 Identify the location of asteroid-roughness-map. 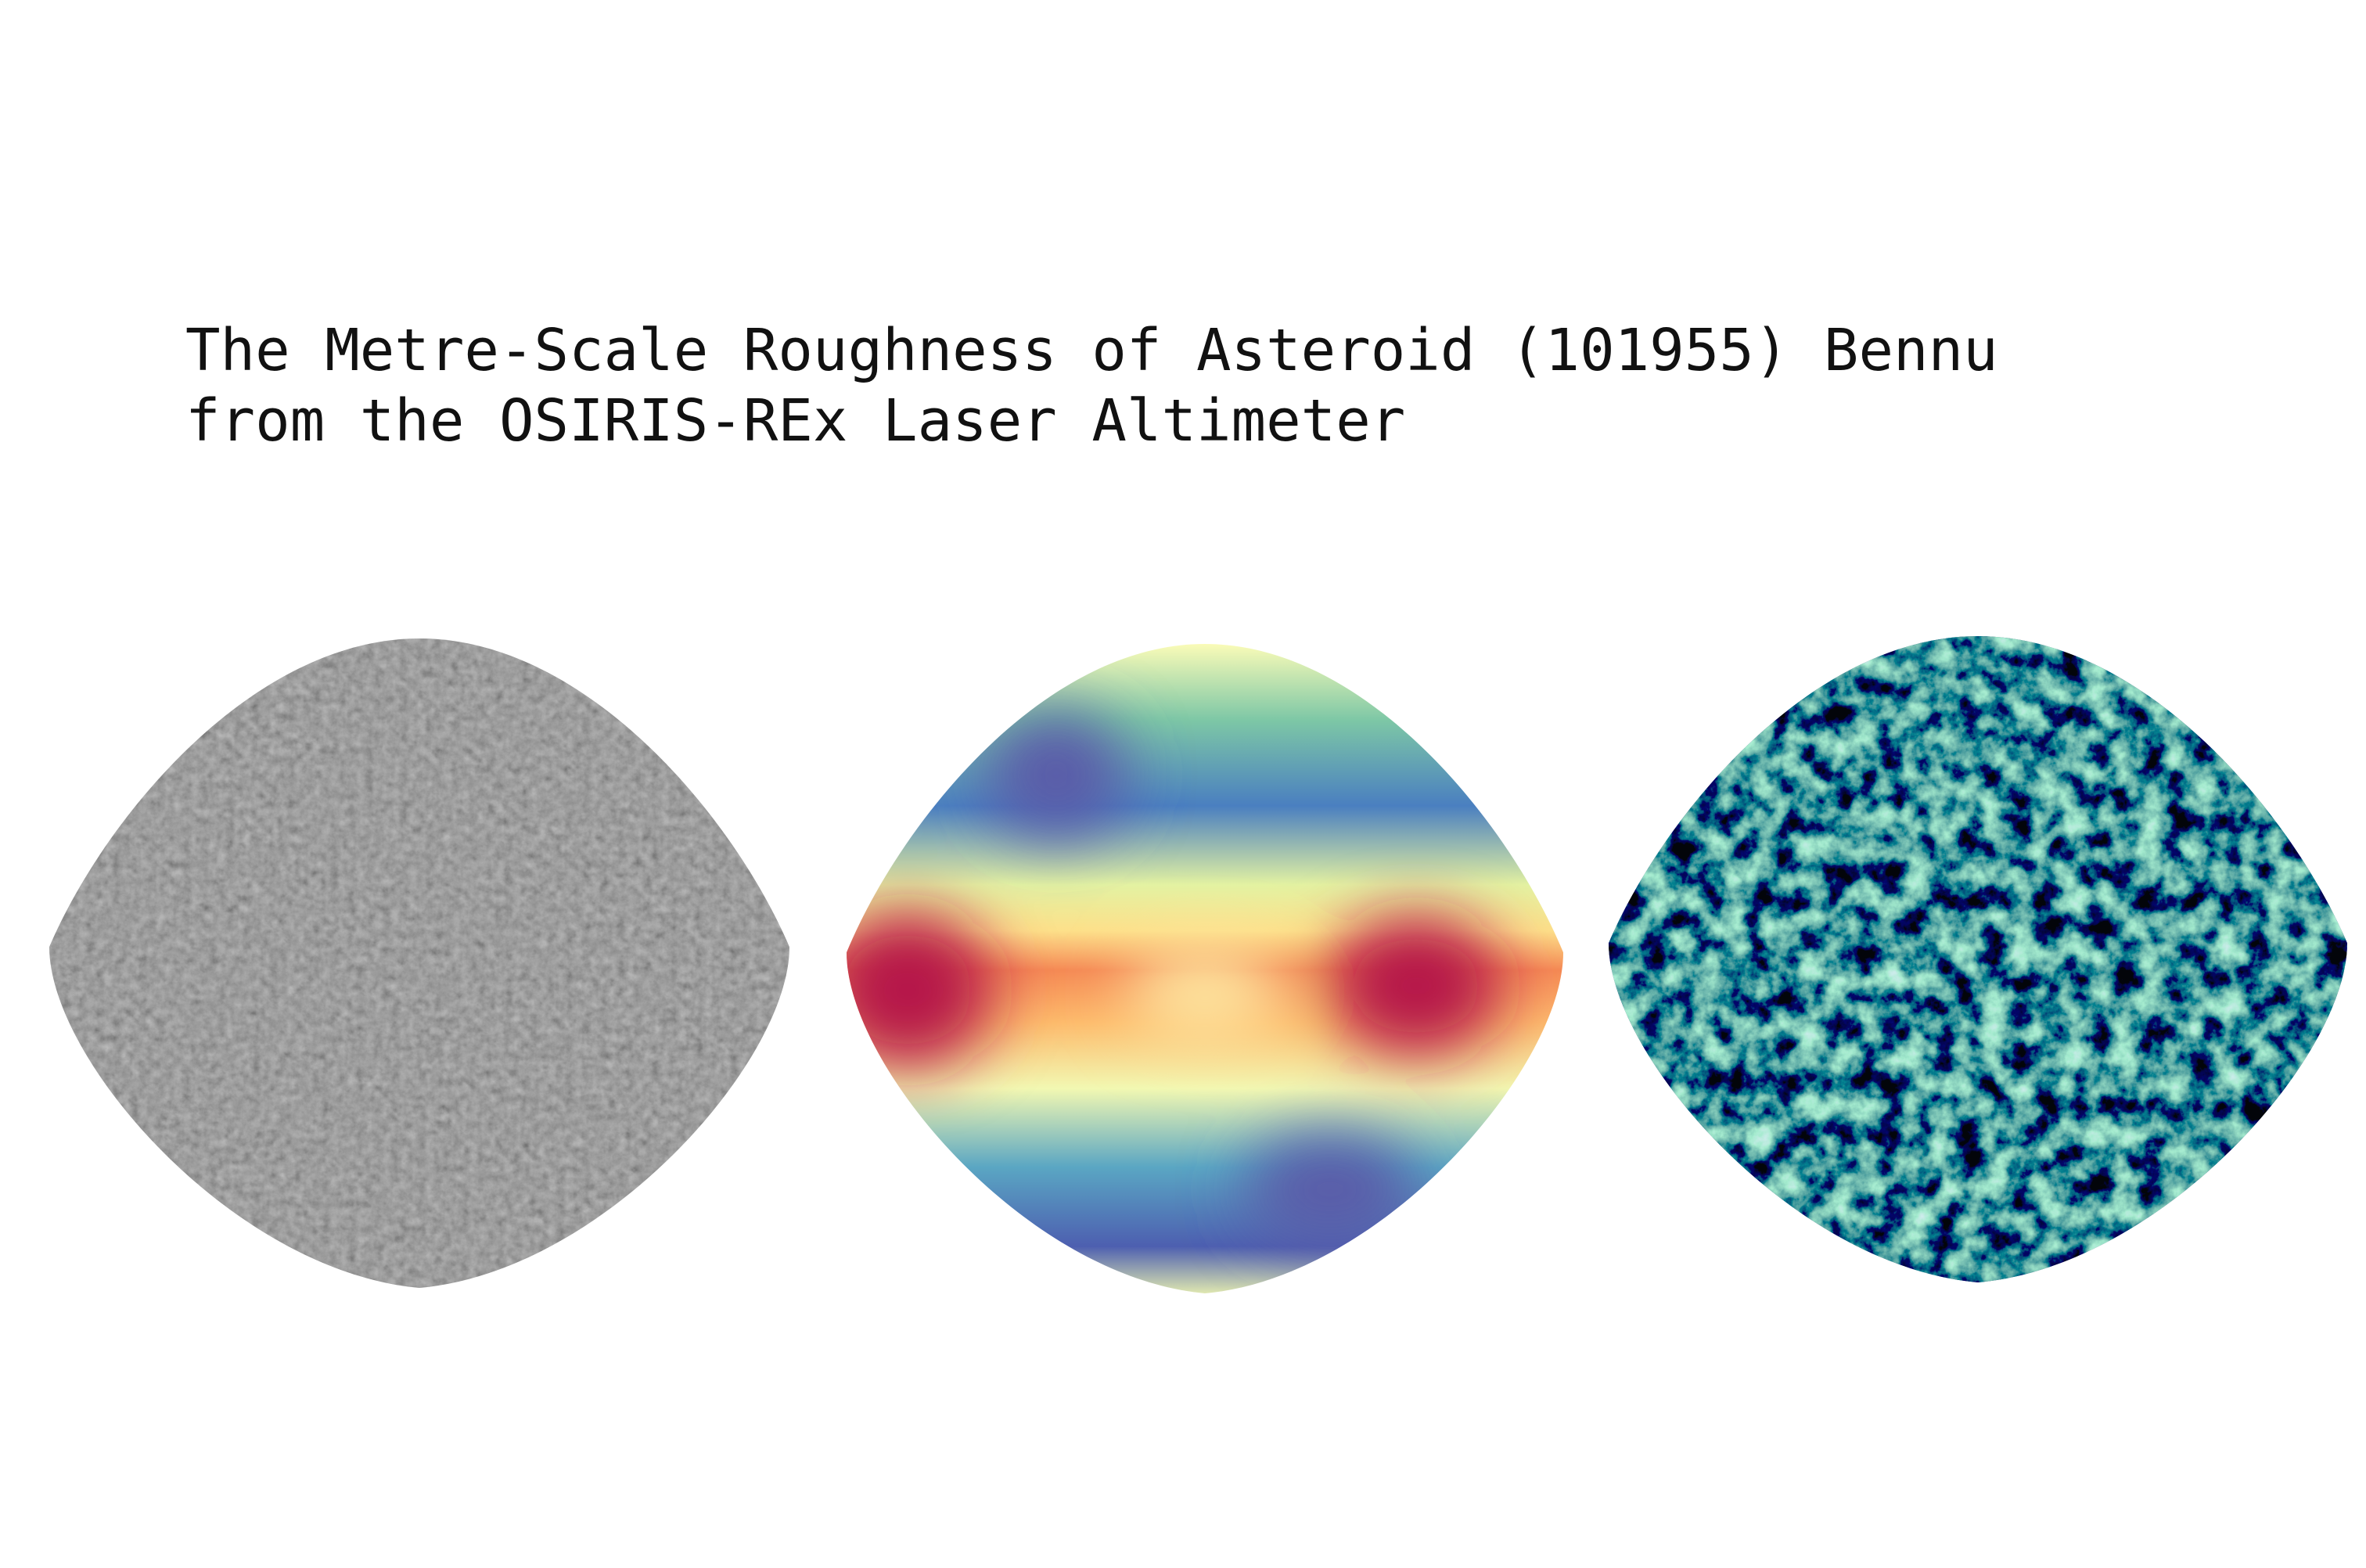
(1978, 959).